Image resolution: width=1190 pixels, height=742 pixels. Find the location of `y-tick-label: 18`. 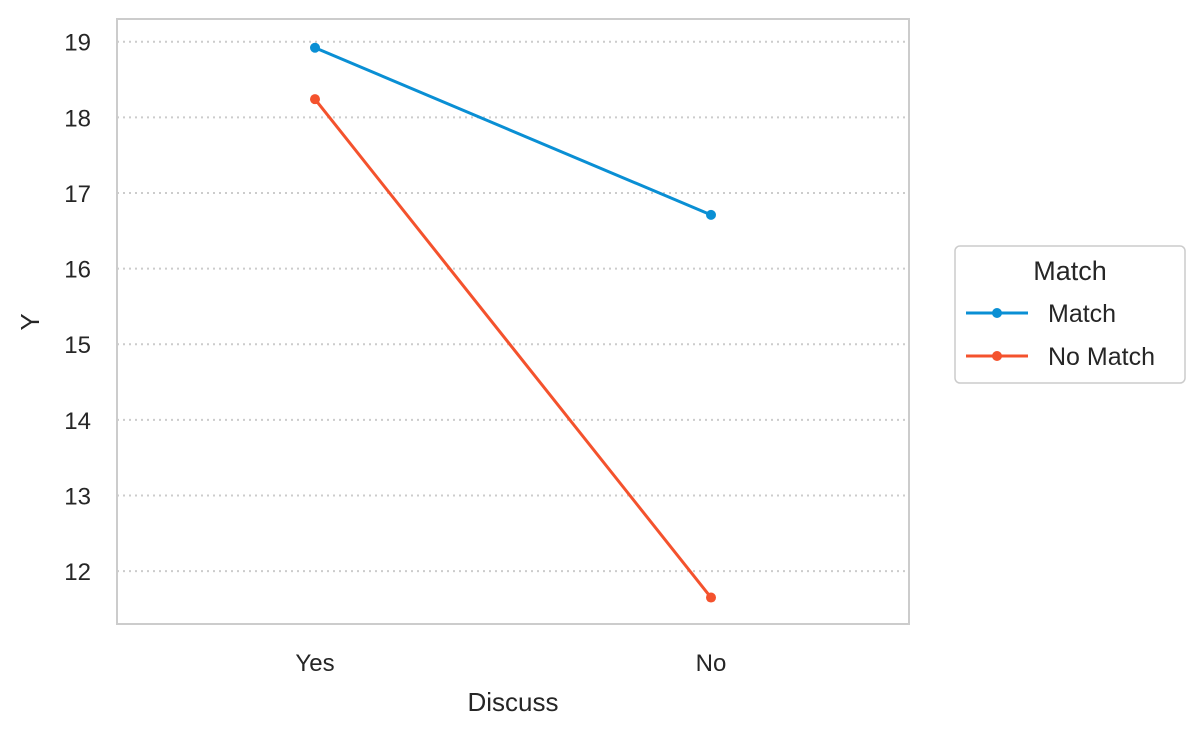

y-tick-label: 18 is located at coordinates (77, 118).